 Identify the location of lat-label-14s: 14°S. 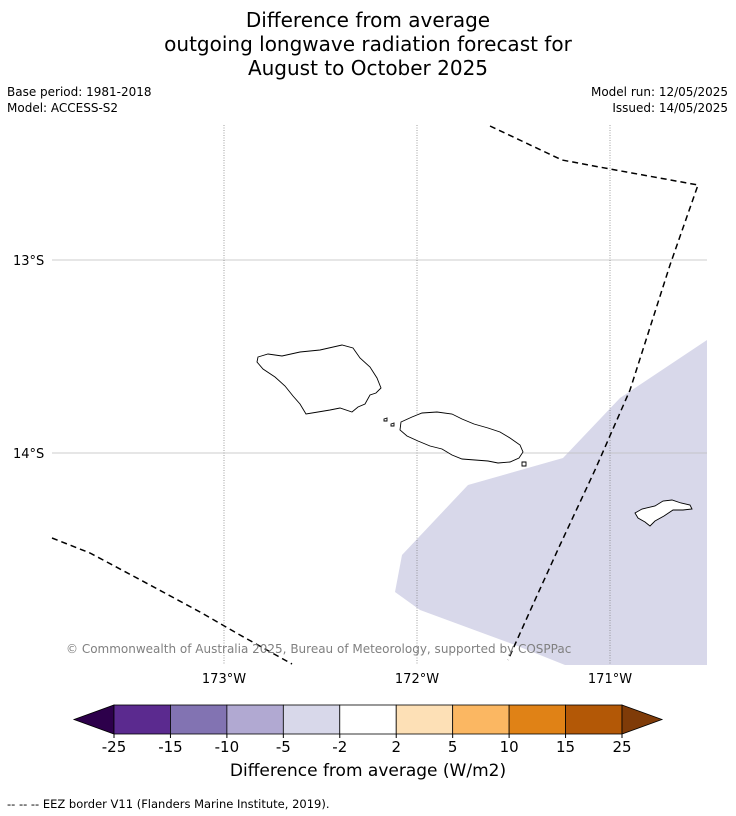
(28, 454).